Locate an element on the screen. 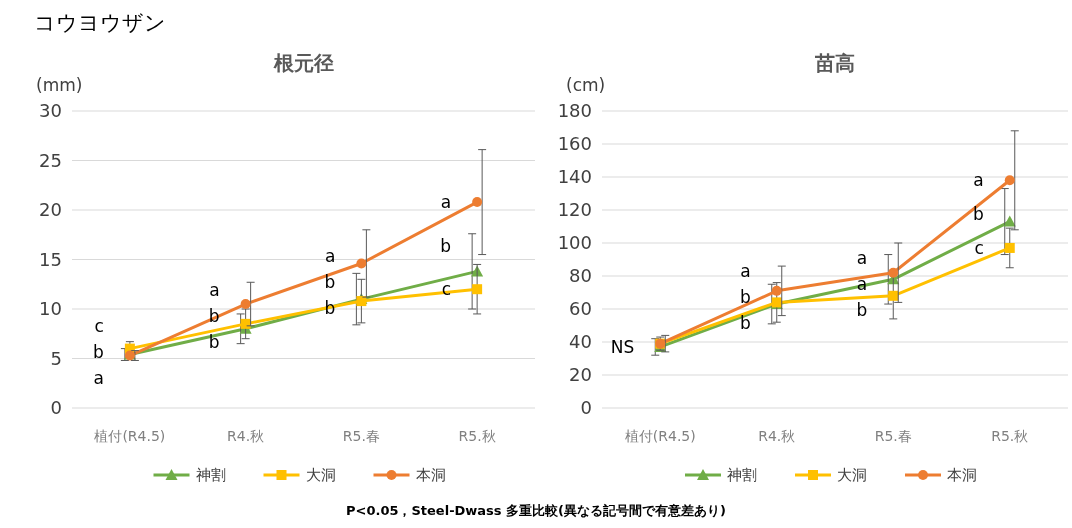 The image size is (1072, 528). y-tick-label: 10 is located at coordinates (50, 309).